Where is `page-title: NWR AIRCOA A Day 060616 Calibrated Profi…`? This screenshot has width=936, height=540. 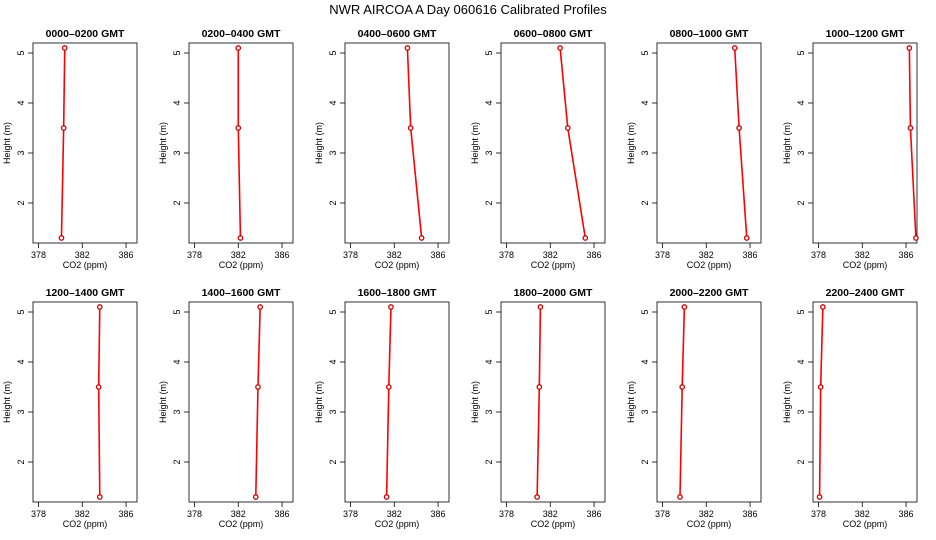 page-title: NWR AIRCOA A Day 060616 Calibrated Profi… is located at coordinates (468, 9).